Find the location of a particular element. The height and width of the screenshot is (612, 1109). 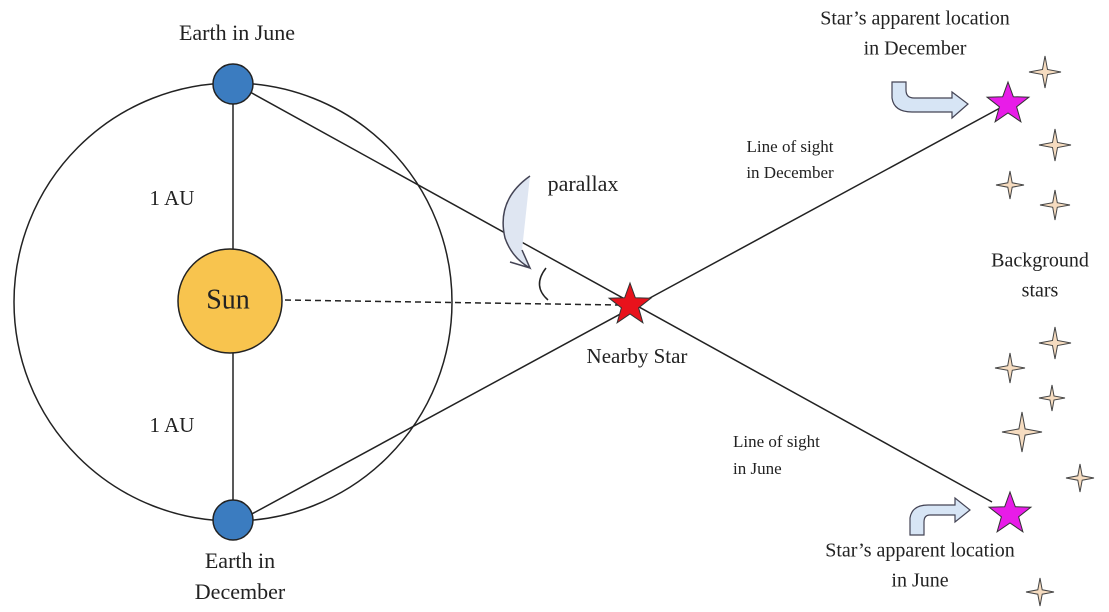

label: Background is located at coordinates (1040, 261).